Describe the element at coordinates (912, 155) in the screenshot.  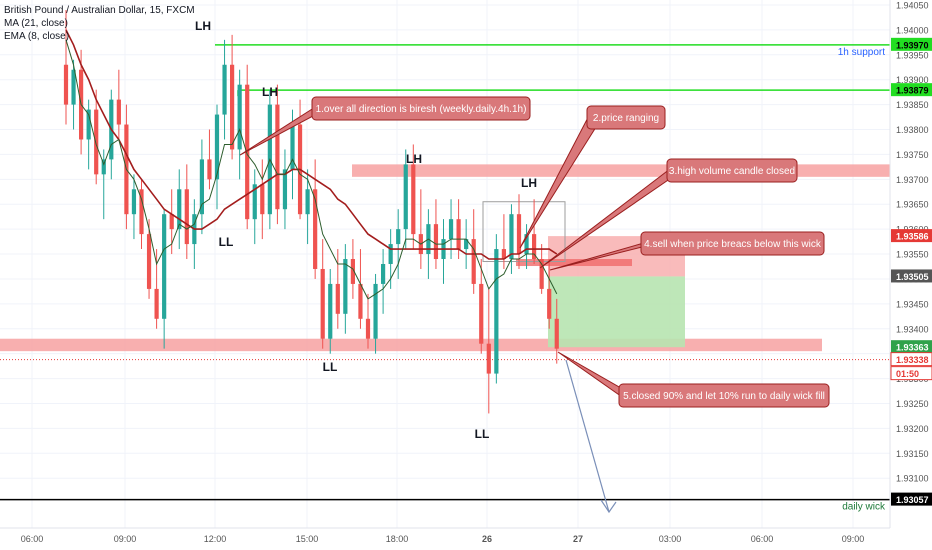
I see `price-tick-label: 1.93750` at that location.